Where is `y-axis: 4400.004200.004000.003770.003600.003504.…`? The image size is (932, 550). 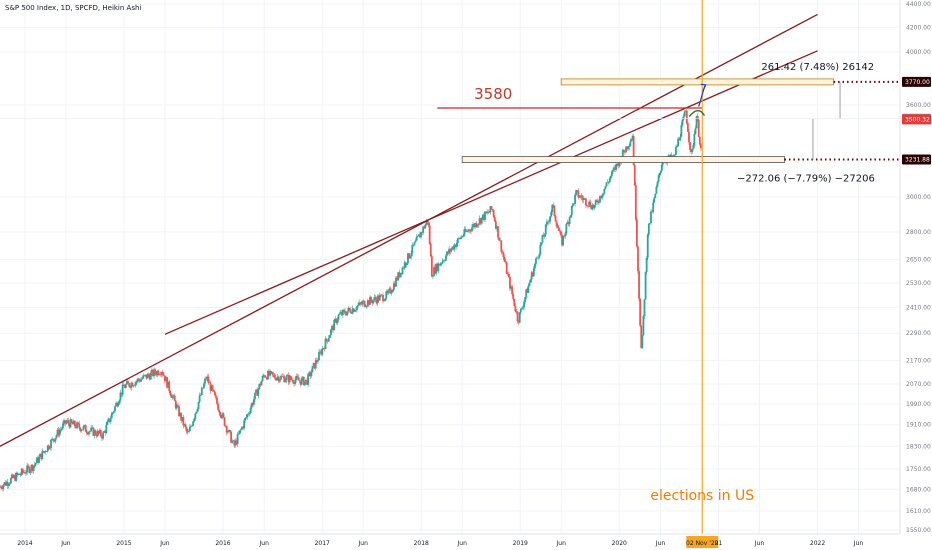 y-axis: 4400.004200.004000.003770.003600.003504.… is located at coordinates (918, 267).